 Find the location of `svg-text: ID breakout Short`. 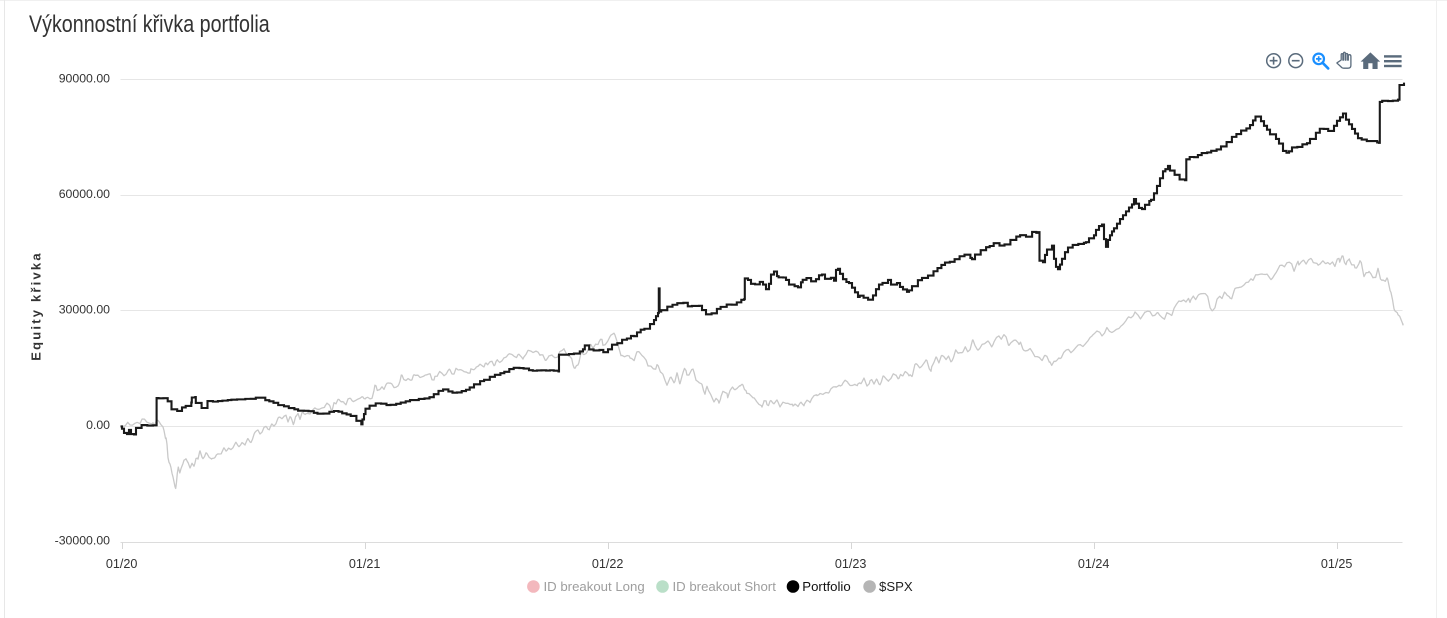

svg-text: ID breakout Short is located at coordinates (725, 586).